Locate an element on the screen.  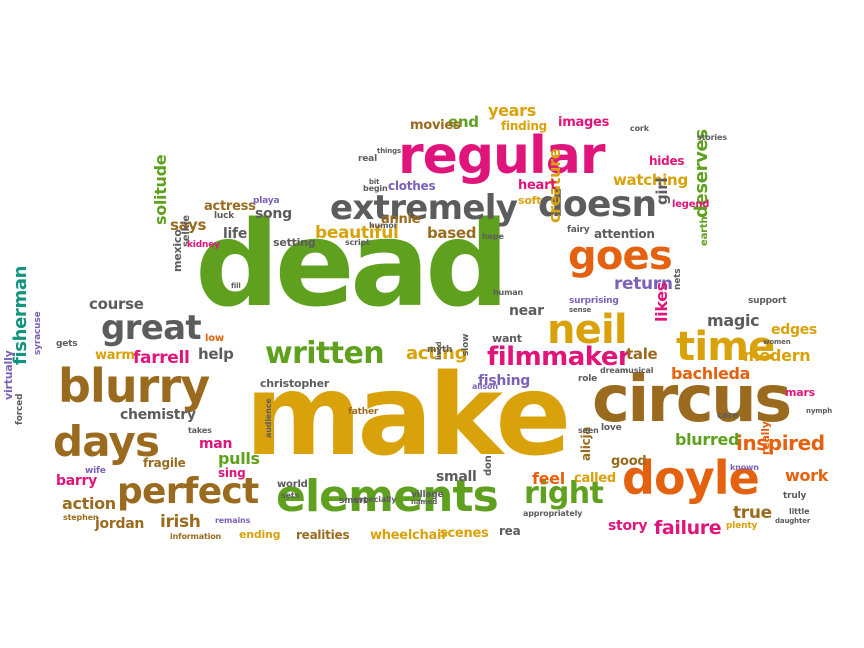
word-return: return is located at coordinates (643, 284).